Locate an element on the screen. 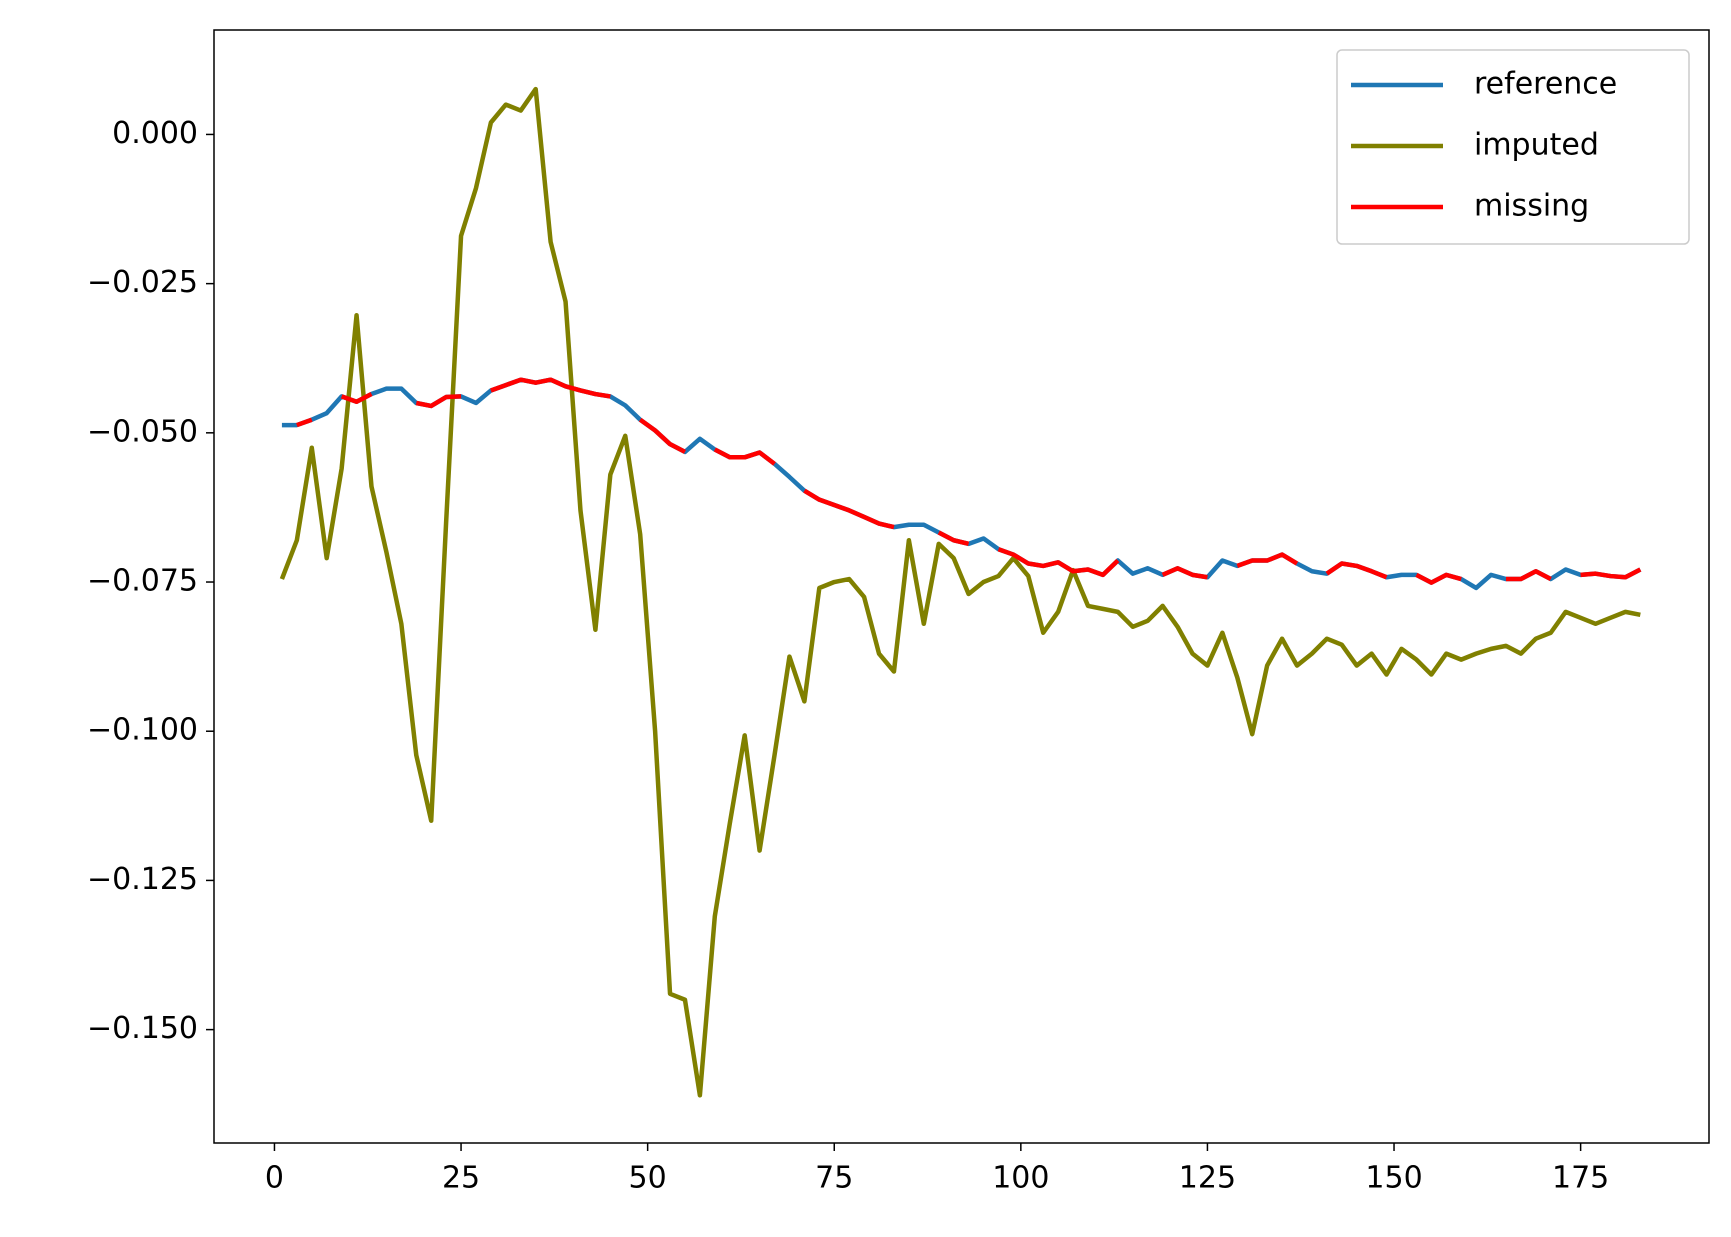  x-tick-label: 0 is located at coordinates (274, 1178).